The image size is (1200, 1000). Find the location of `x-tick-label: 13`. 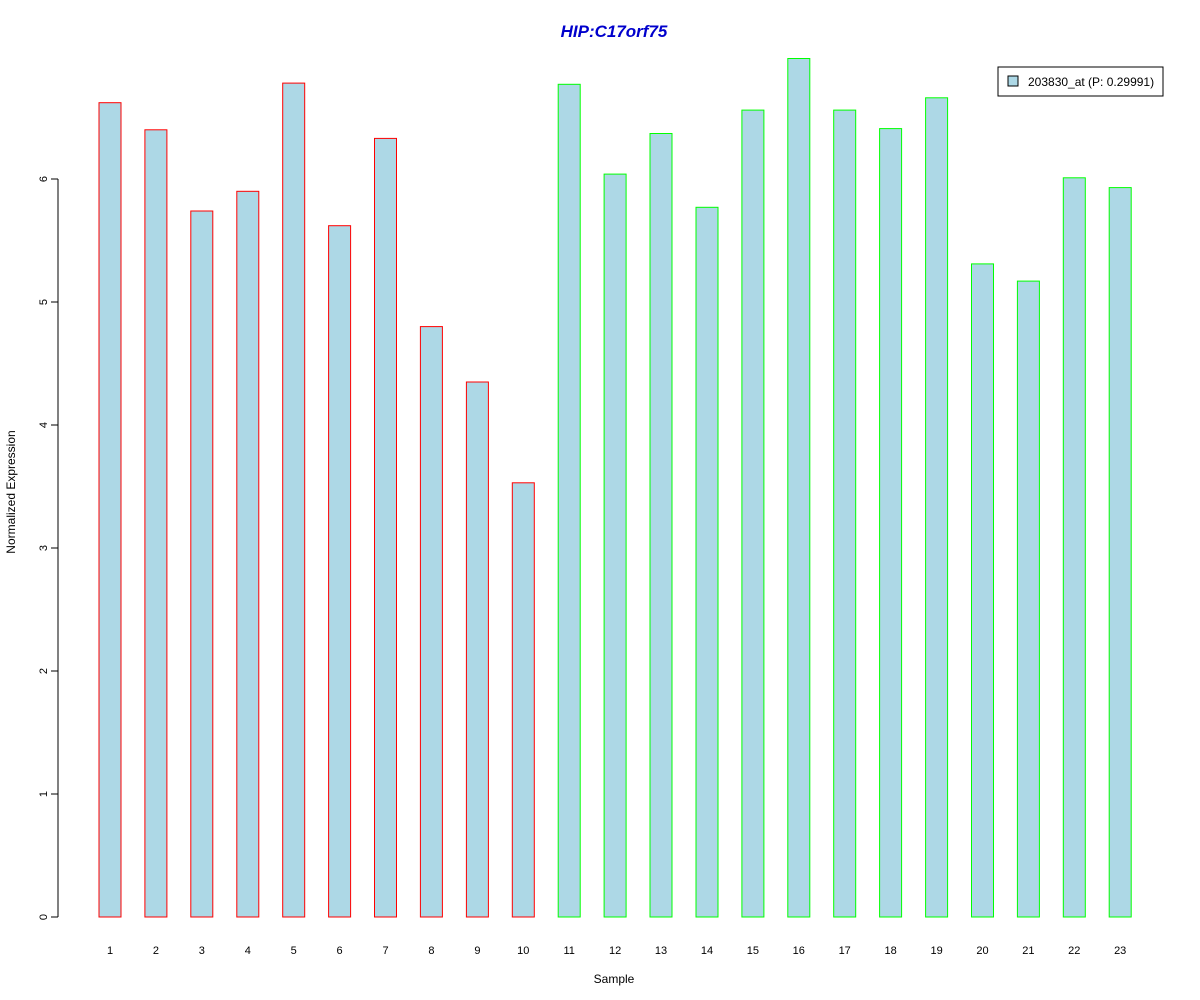

x-tick-label: 13 is located at coordinates (661, 951).